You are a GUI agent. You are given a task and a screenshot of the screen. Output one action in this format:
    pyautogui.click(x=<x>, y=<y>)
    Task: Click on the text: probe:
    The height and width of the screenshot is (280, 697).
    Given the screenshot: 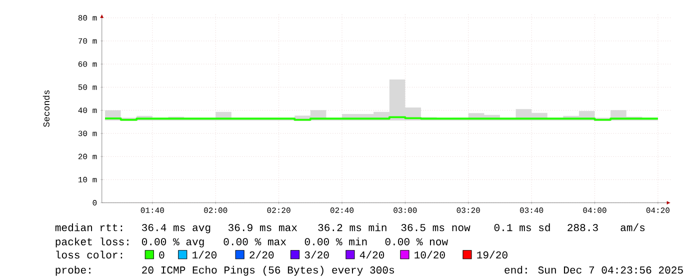 What is the action you would take?
    pyautogui.click(x=73, y=271)
    